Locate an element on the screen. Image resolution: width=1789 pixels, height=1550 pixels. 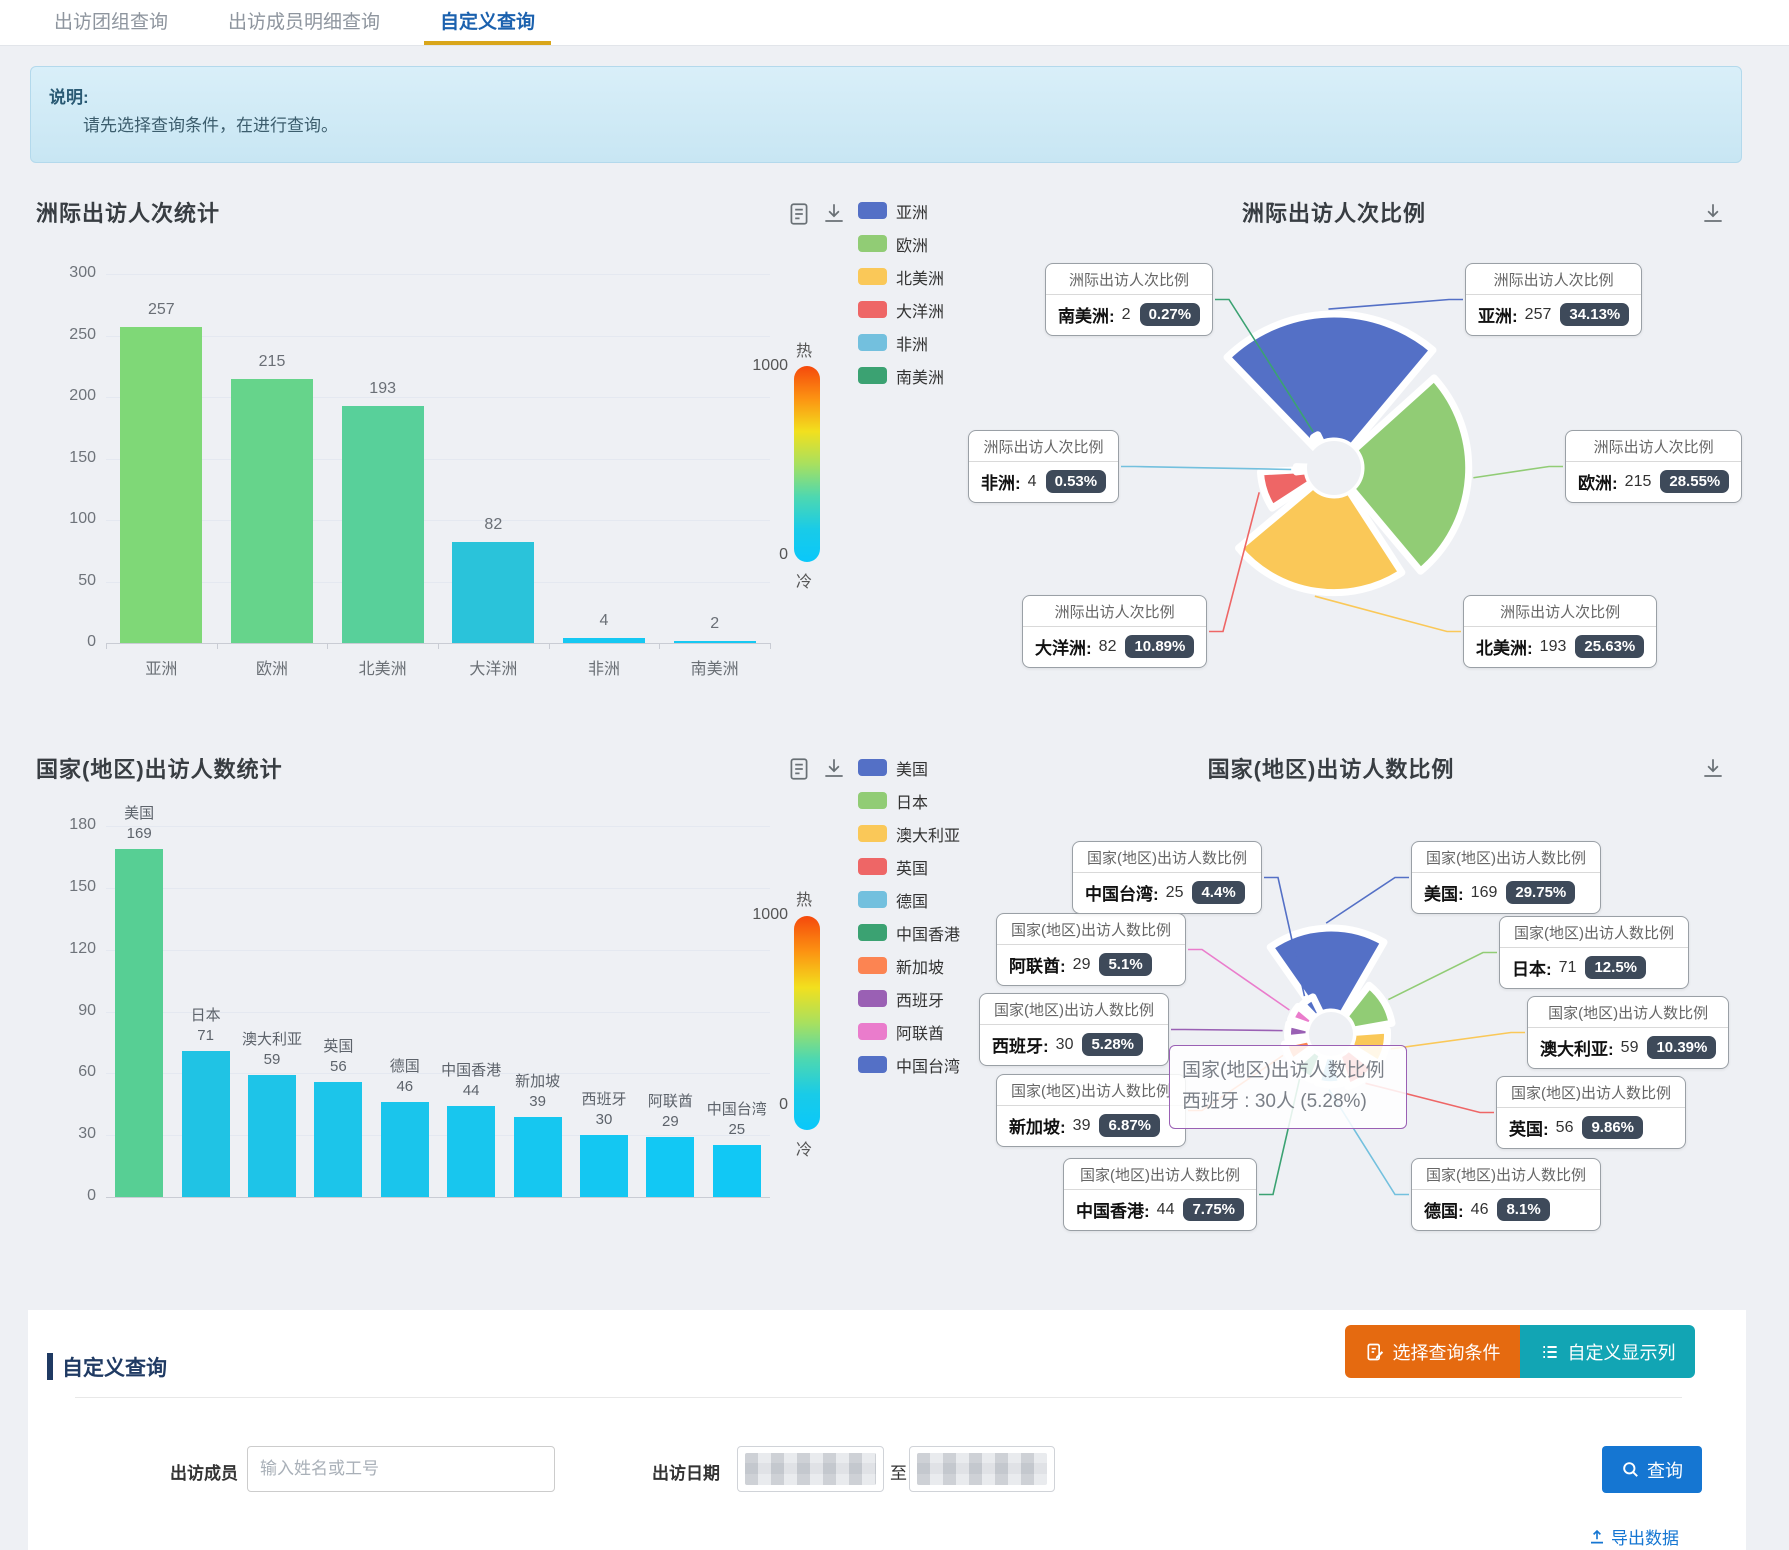
pie-label-row: 欧洲: 215 28.55% is located at coordinates (1653, 482).